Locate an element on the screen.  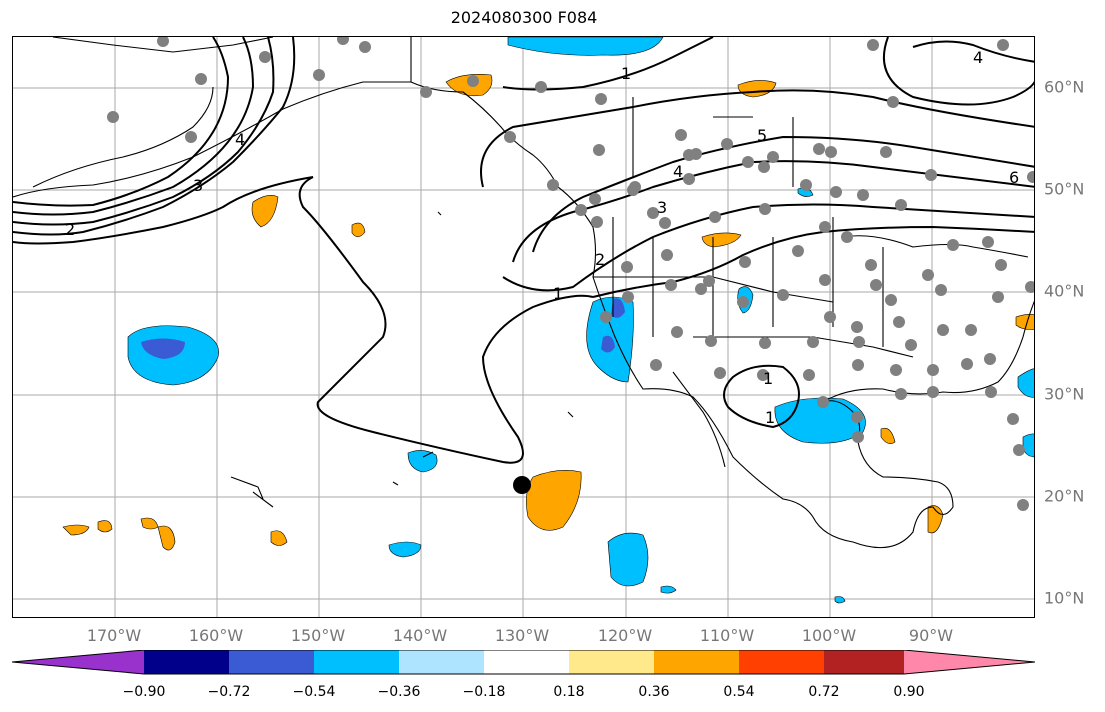
lon-label: 150°W is located at coordinates (318, 635).